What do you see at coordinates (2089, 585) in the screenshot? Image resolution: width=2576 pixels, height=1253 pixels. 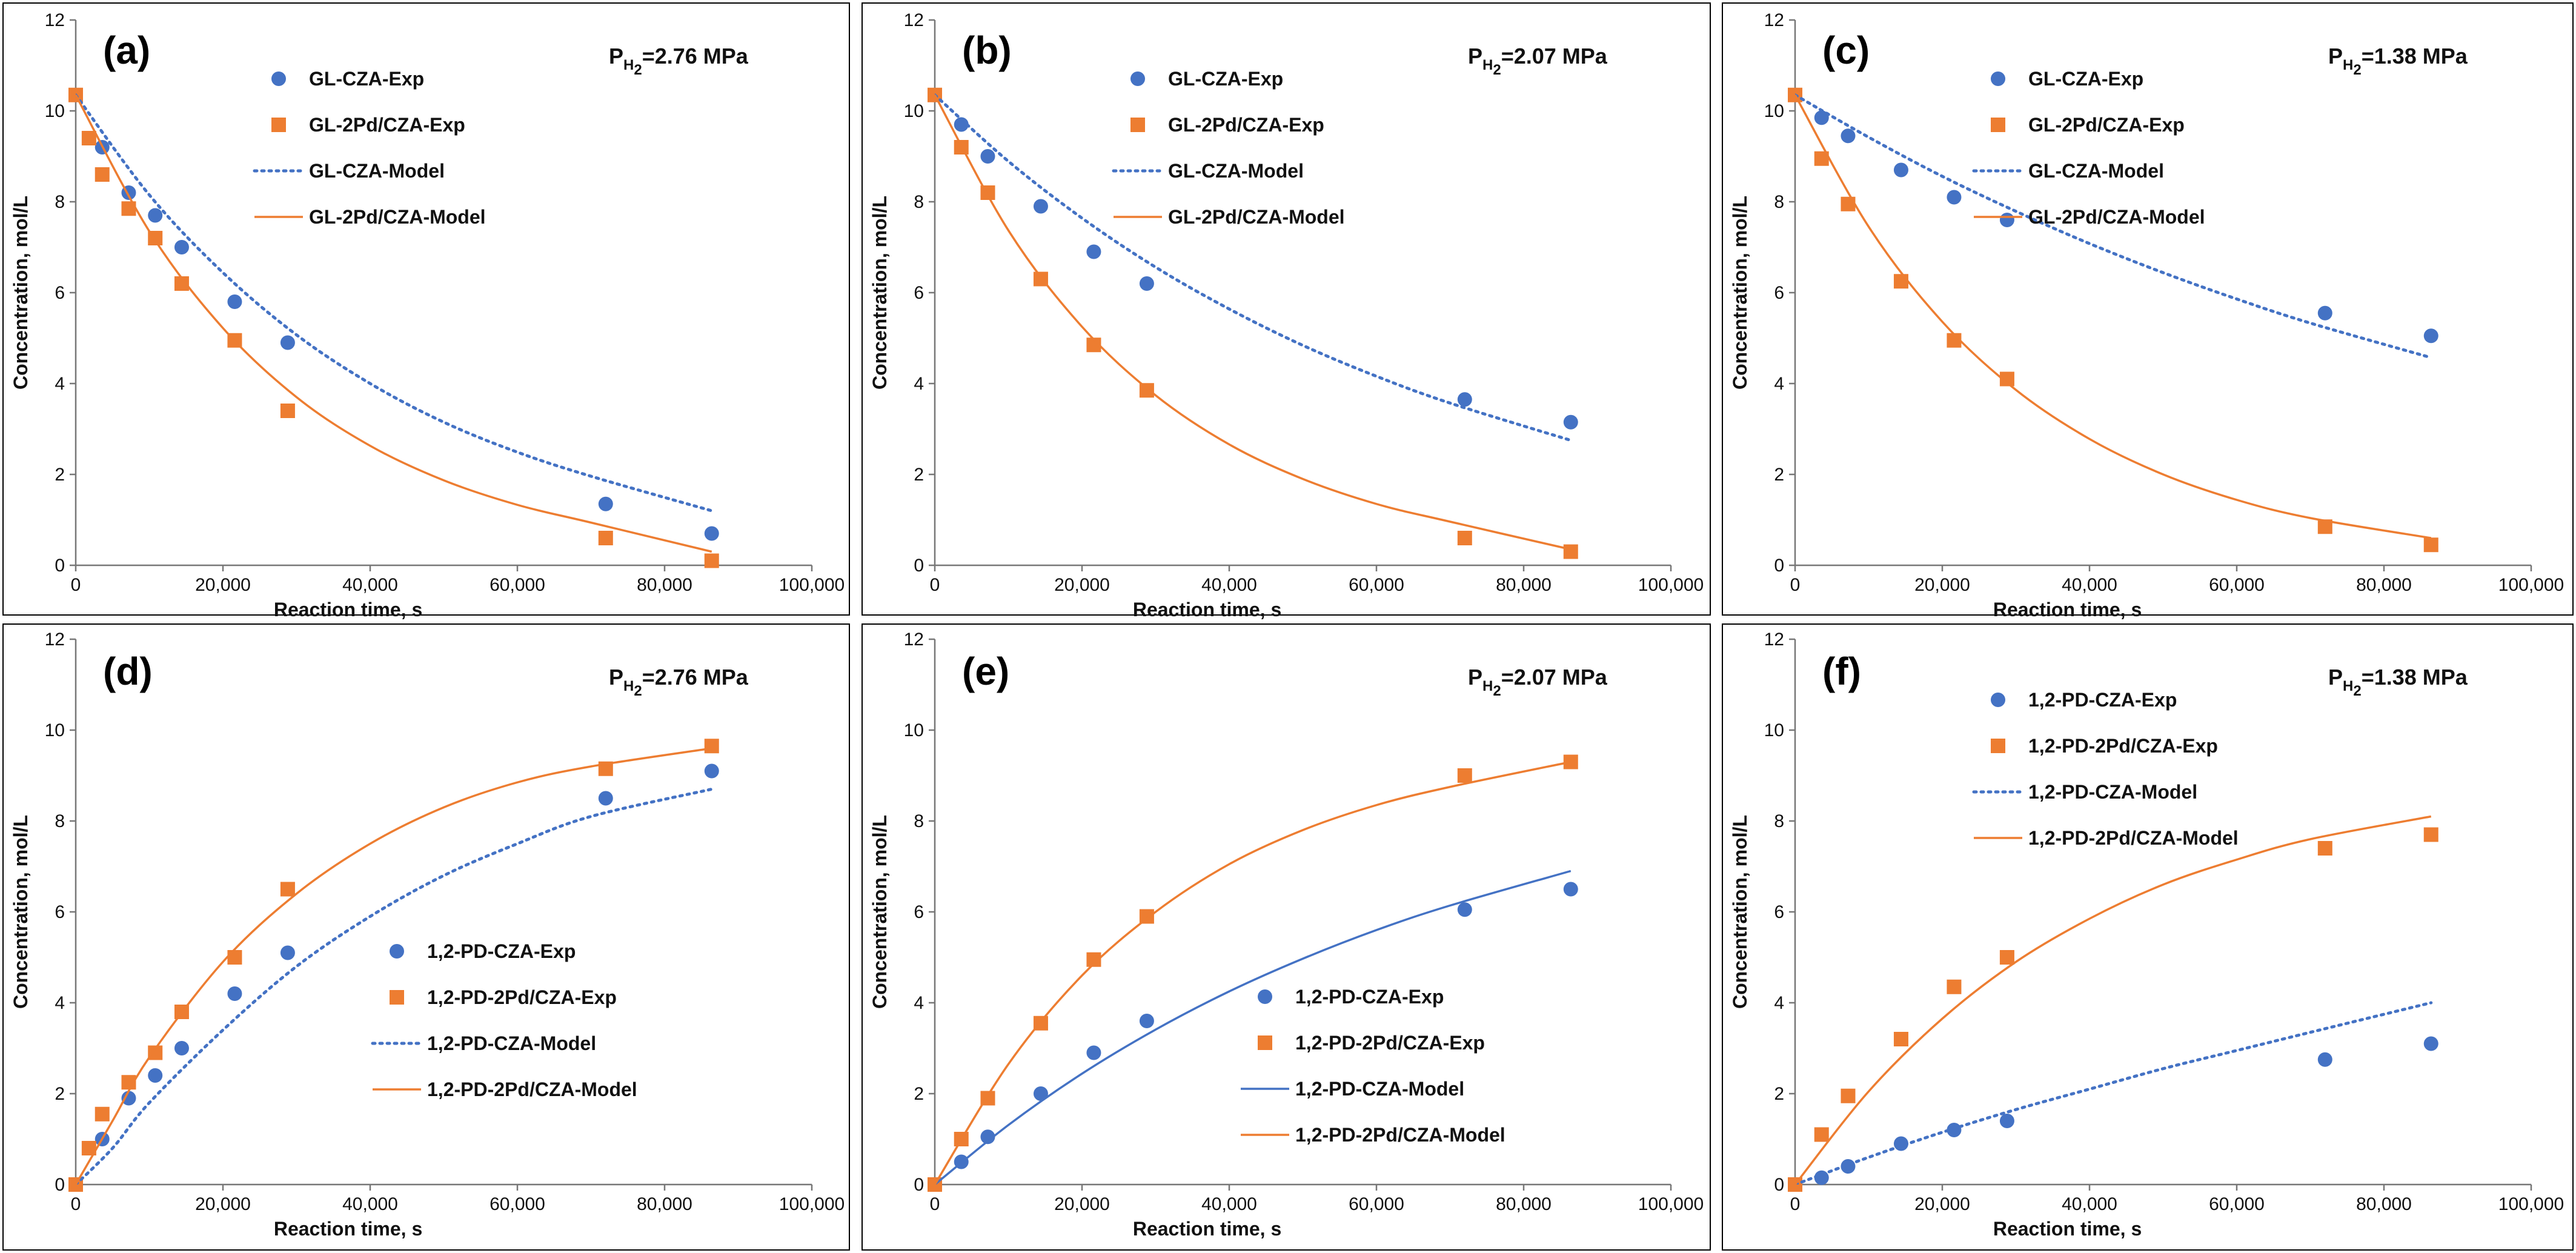 I see `x-tick-label: 40,000` at bounding box center [2089, 585].